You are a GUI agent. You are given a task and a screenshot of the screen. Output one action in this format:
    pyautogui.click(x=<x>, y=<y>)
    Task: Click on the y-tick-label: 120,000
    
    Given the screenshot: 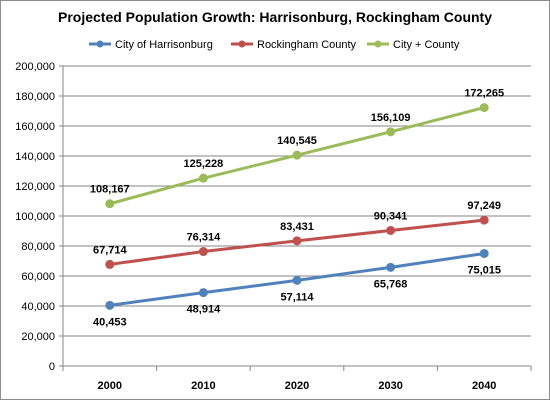 What is the action you would take?
    pyautogui.click(x=35, y=187)
    